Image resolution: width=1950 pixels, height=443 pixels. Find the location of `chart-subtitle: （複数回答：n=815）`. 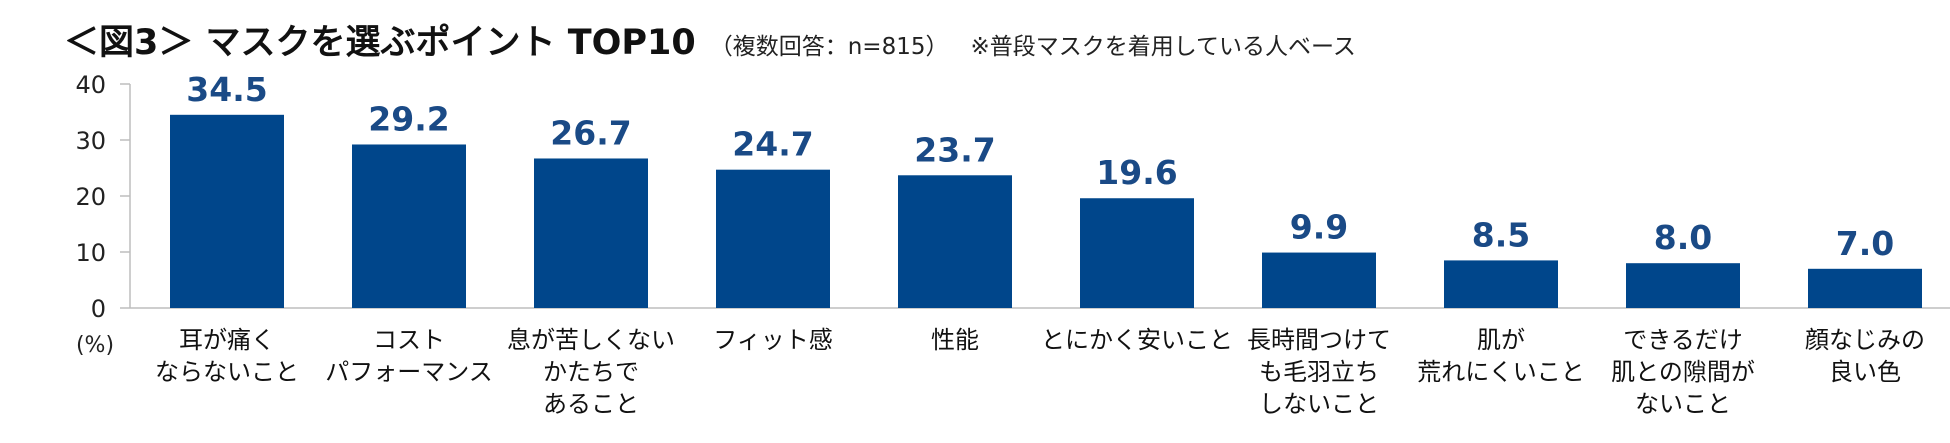

chart-subtitle: （複数回答：n=815） is located at coordinates (829, 47).